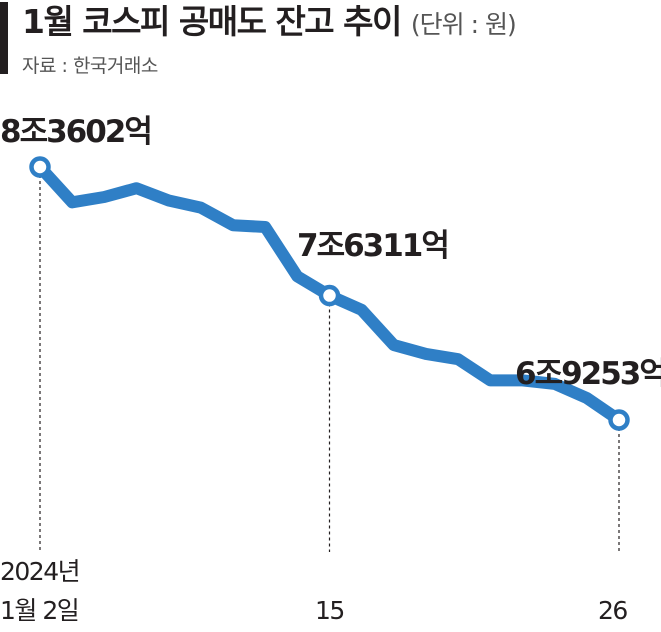  What do you see at coordinates (40, 571) in the screenshot?
I see `x-tick-label-0-0: 2024년` at bounding box center [40, 571].